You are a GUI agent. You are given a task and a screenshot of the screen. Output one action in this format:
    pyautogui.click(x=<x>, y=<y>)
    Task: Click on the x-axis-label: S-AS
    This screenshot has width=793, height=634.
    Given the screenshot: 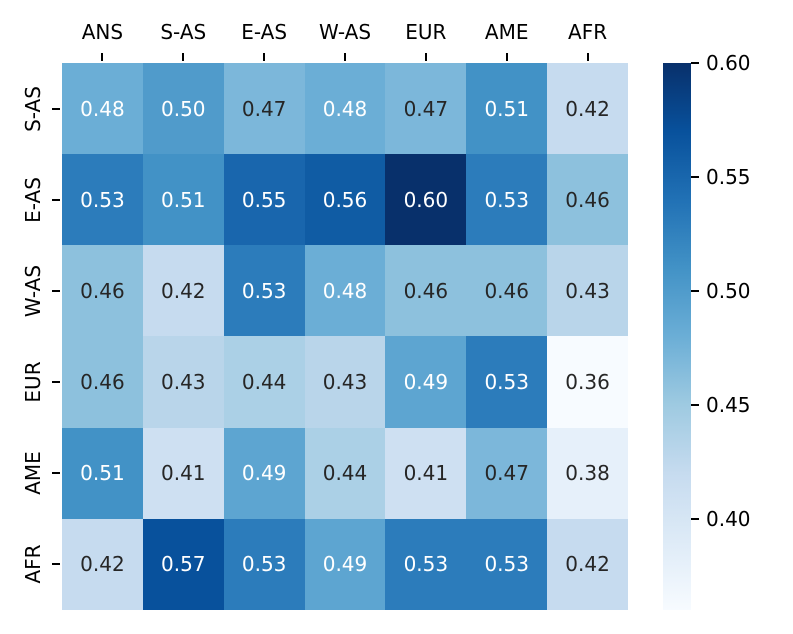 What is the action you would take?
    pyautogui.click(x=183, y=32)
    